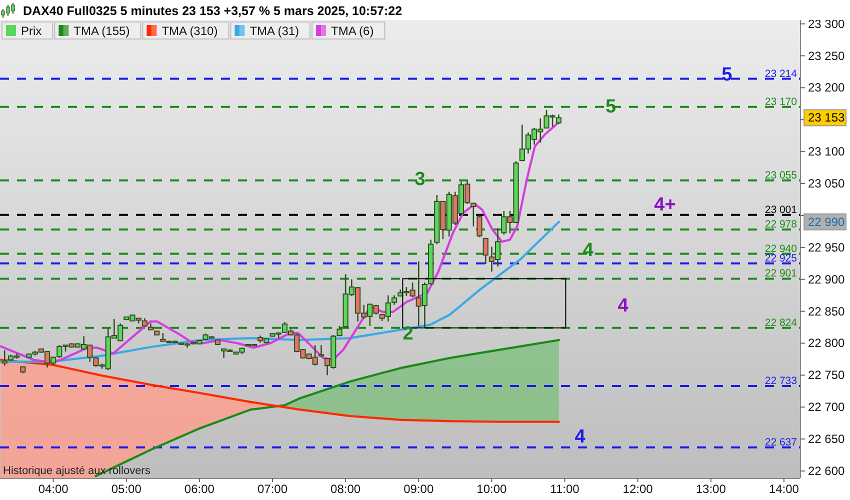 This screenshot has width=850, height=500. What do you see at coordinates (781, 102) in the screenshot?
I see `ref-line-label: 23 170` at bounding box center [781, 102].